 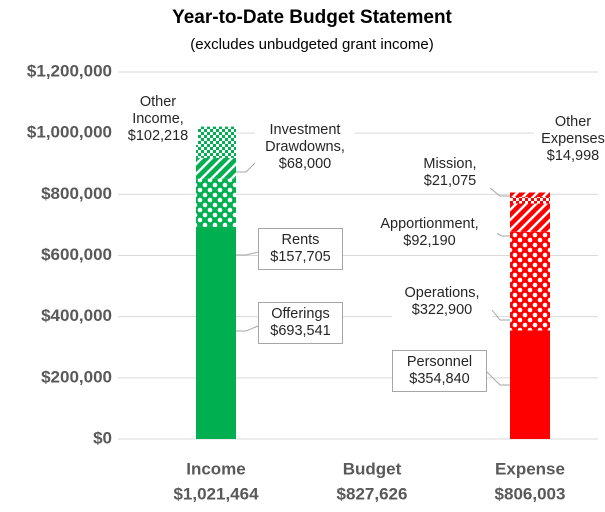 What do you see at coordinates (76, 315) in the screenshot?
I see `y-tick-label: $400,000` at bounding box center [76, 315].